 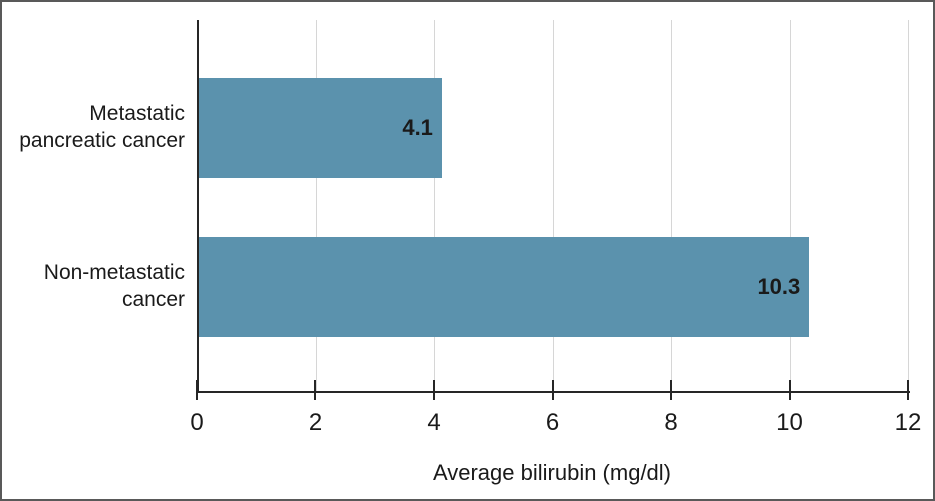 What do you see at coordinates (315, 422) in the screenshot?
I see `x-tick-label: 2` at bounding box center [315, 422].